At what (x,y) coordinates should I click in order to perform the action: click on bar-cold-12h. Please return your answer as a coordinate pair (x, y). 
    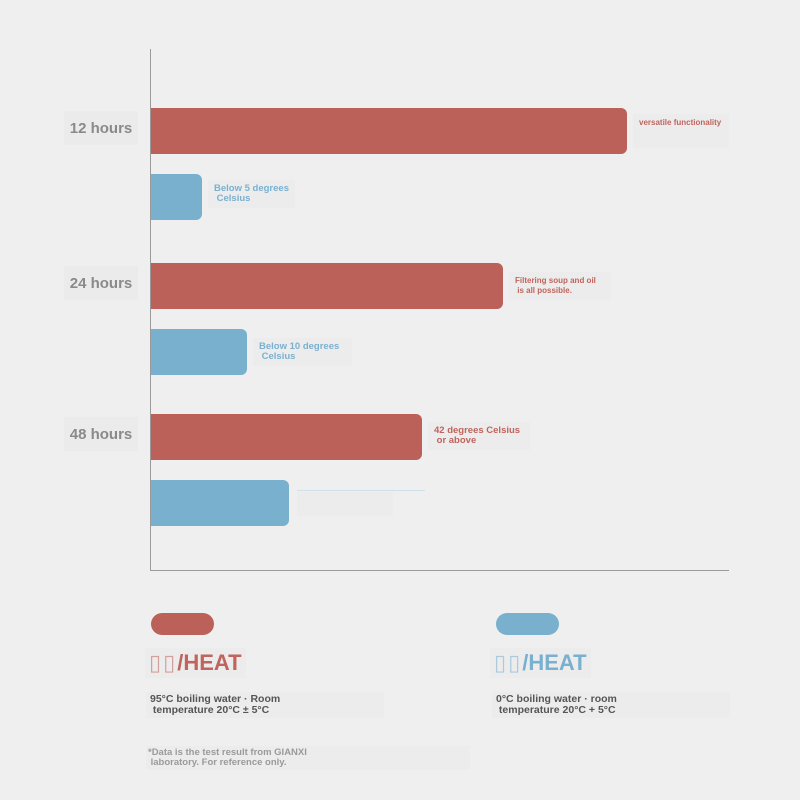
    Looking at the image, I should click on (176, 197).